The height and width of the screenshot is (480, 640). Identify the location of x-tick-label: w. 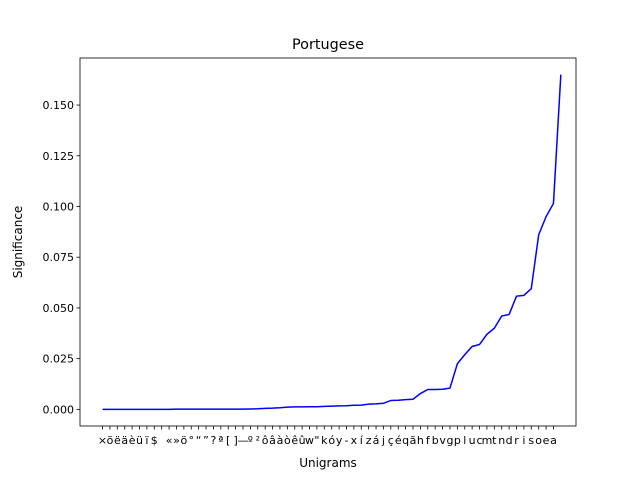
(309, 440).